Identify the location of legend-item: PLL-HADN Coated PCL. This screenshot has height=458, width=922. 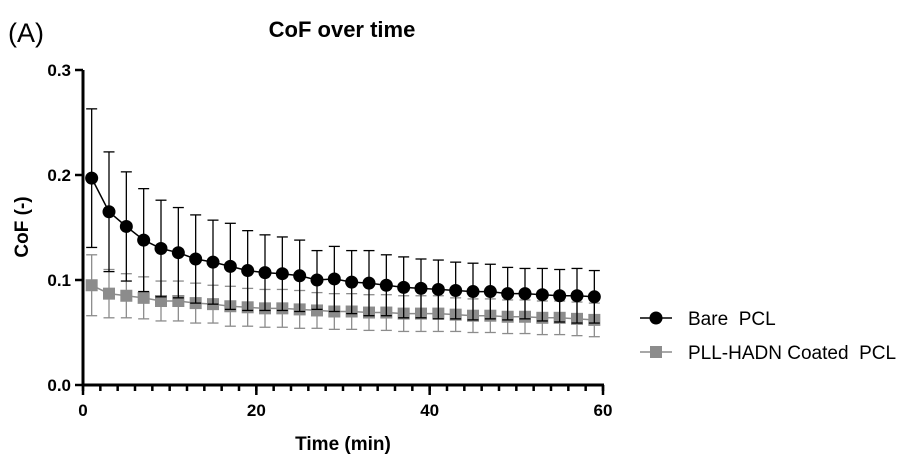
(768, 353).